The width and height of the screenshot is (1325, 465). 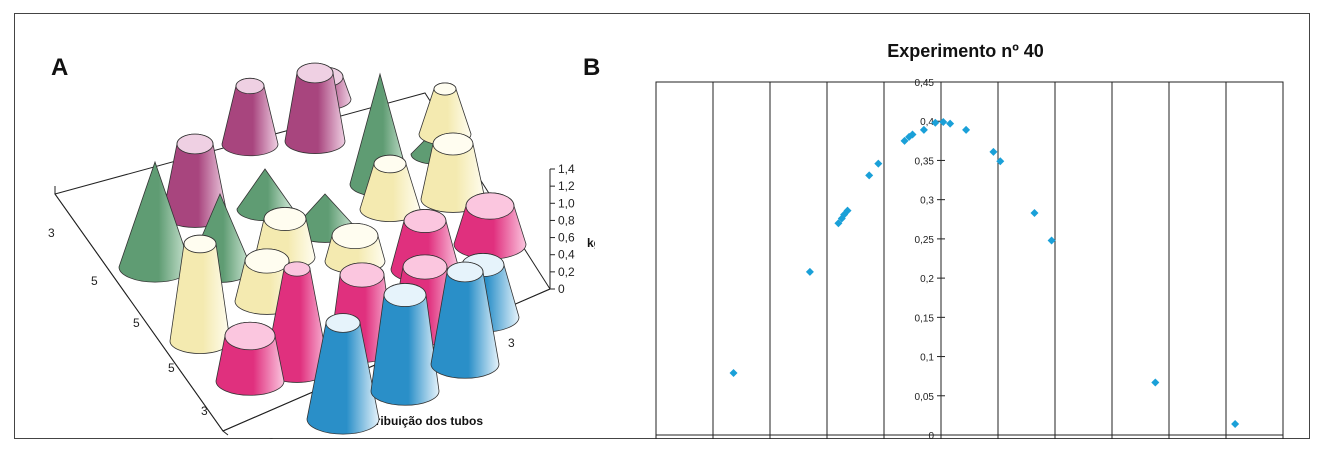 What do you see at coordinates (566, 238) in the screenshot?
I see `z-tick-label: 0,6` at bounding box center [566, 238].